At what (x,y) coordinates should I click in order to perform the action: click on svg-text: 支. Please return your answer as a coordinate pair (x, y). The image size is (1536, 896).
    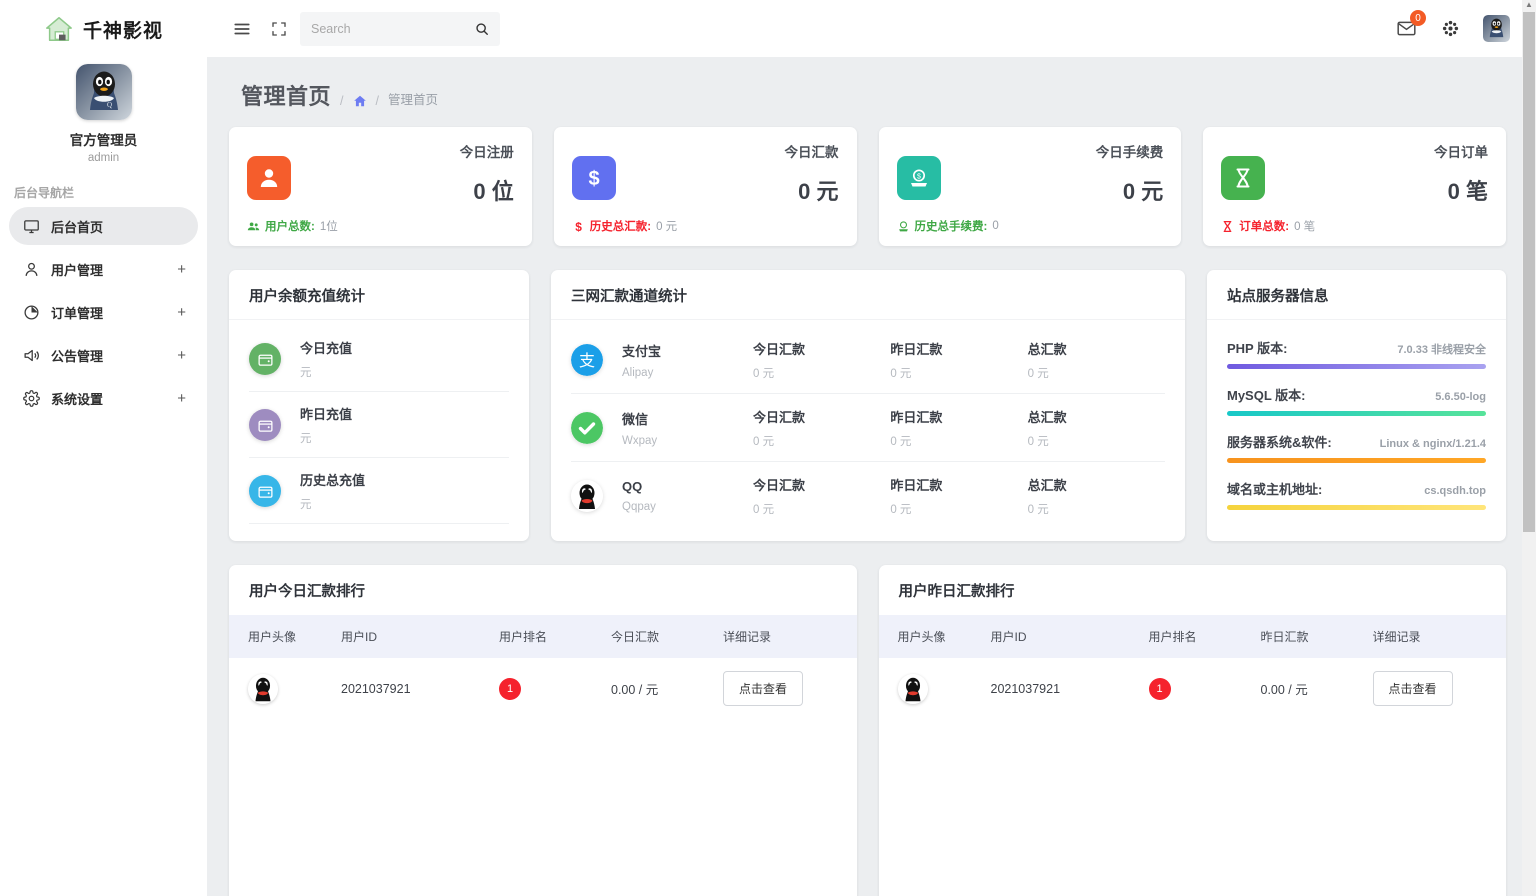
    Looking at the image, I should click on (587, 360).